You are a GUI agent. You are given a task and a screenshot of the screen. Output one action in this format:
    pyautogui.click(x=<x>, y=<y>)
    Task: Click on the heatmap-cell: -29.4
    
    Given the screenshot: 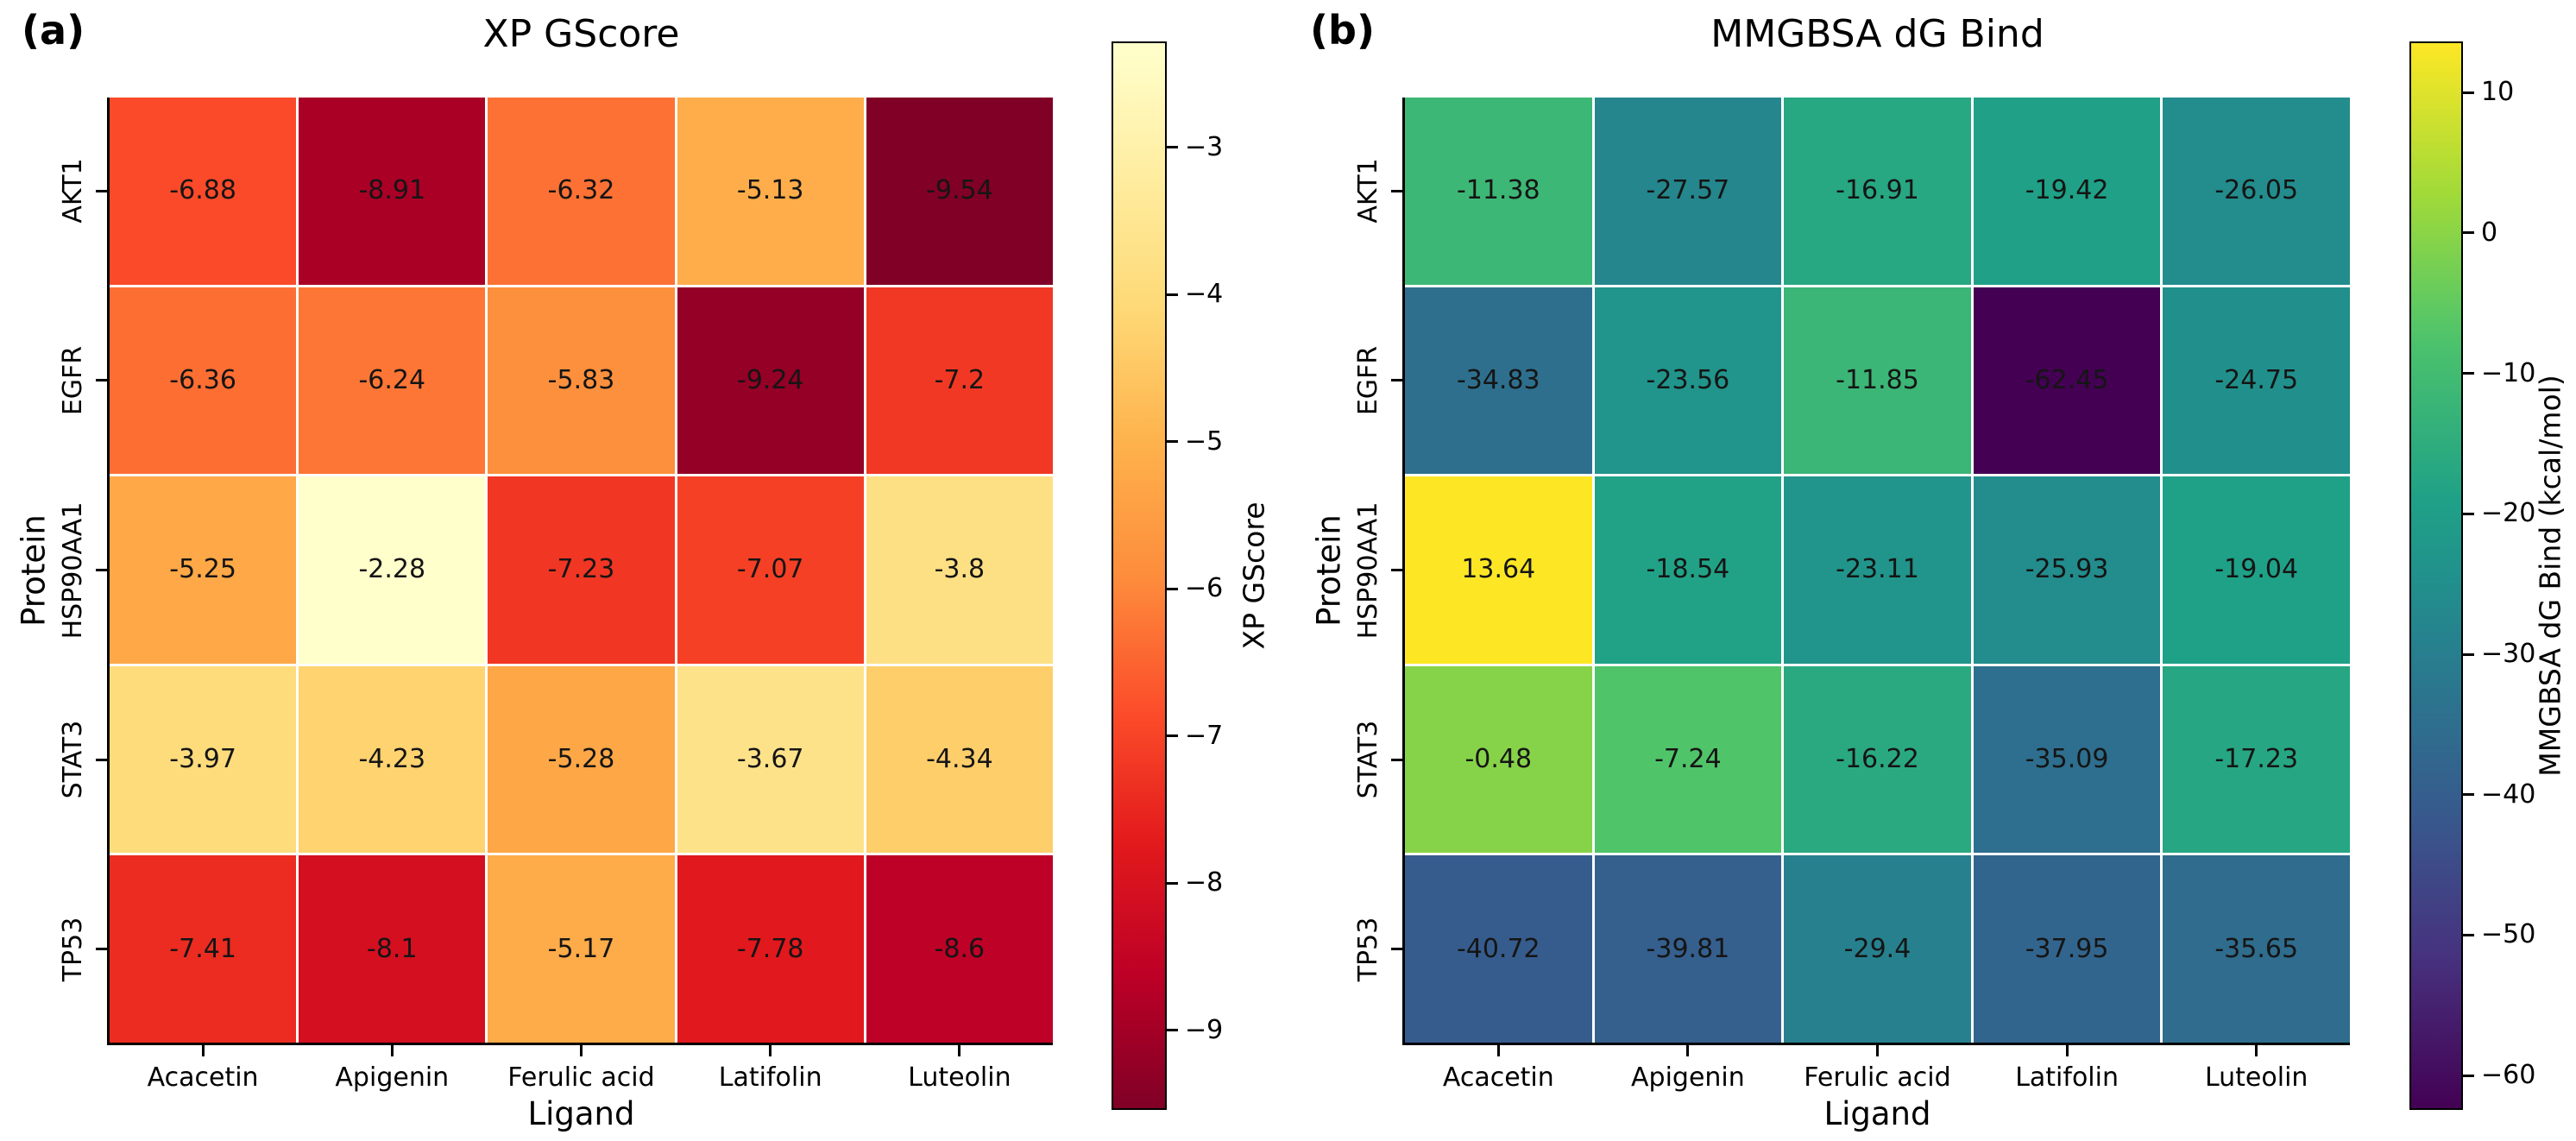 What is the action you would take?
    pyautogui.click(x=1878, y=949)
    